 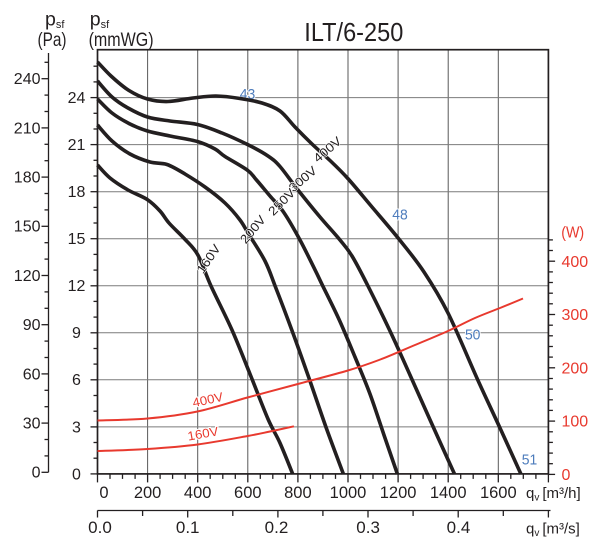 What do you see at coordinates (398, 493) in the screenshot?
I see `svg-text: 1200` at bounding box center [398, 493].